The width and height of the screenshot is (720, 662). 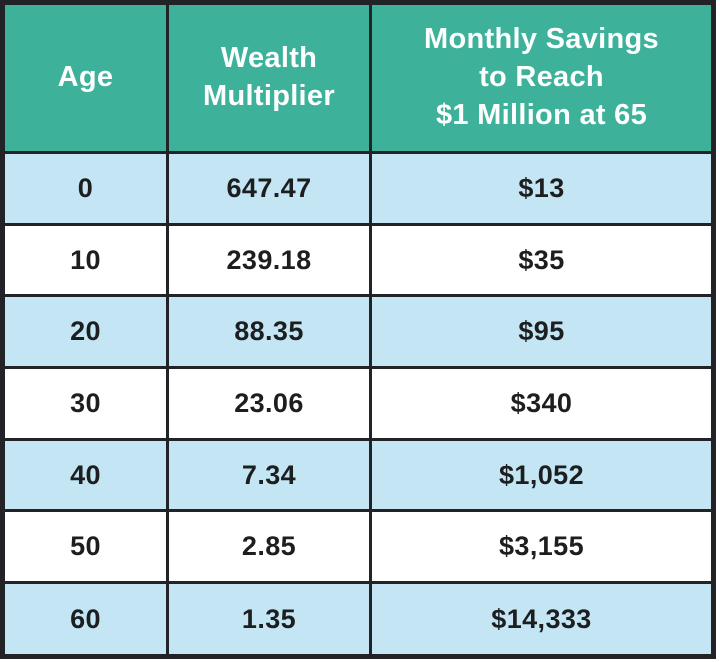 I want to click on table-row: 50 2.85 $3,155, so click(x=358, y=547).